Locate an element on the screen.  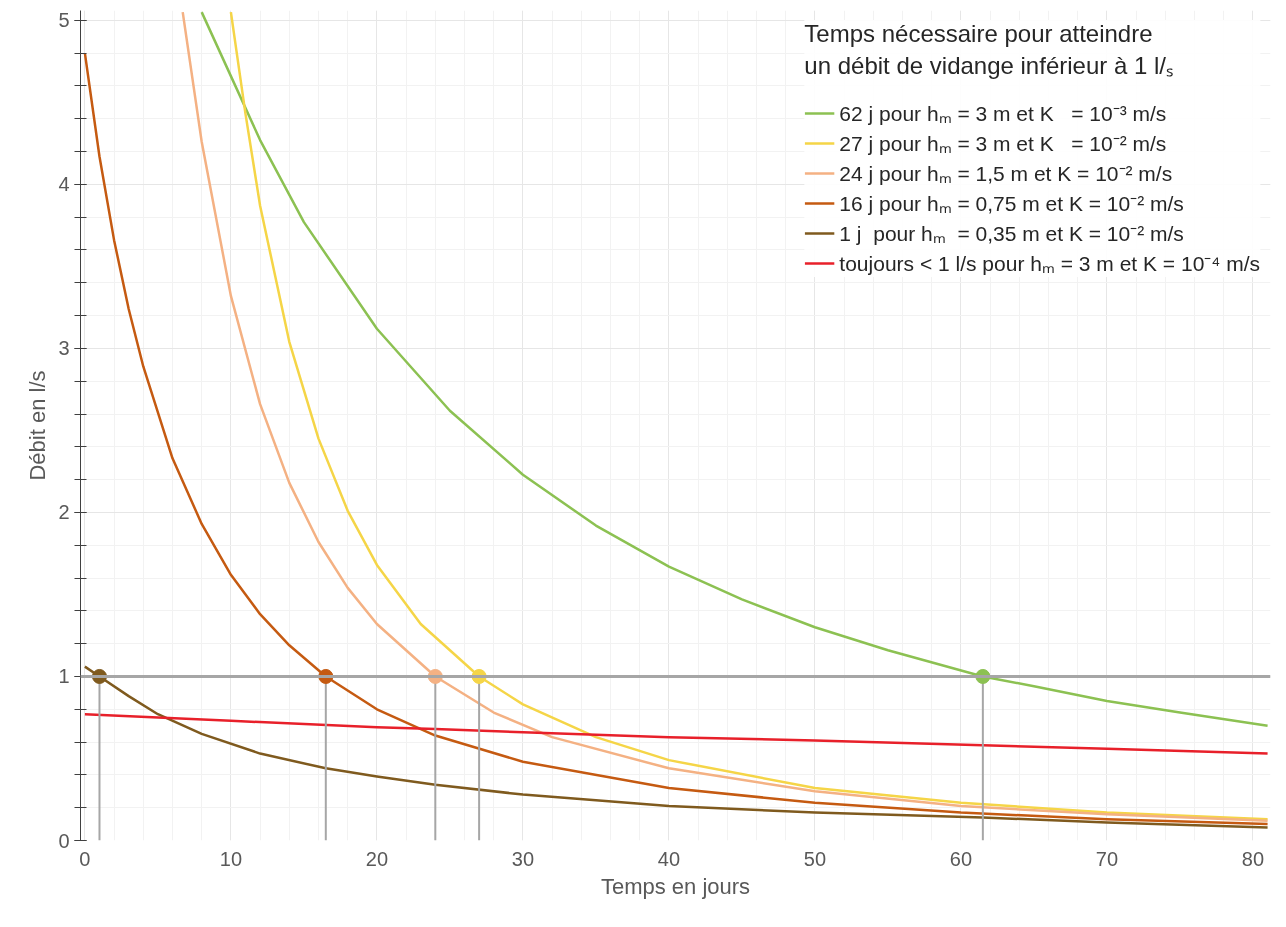
legend-label: 1 j pour hₘ = 0,35 m et K = 10⁻² m/s is located at coordinates (1011, 234).